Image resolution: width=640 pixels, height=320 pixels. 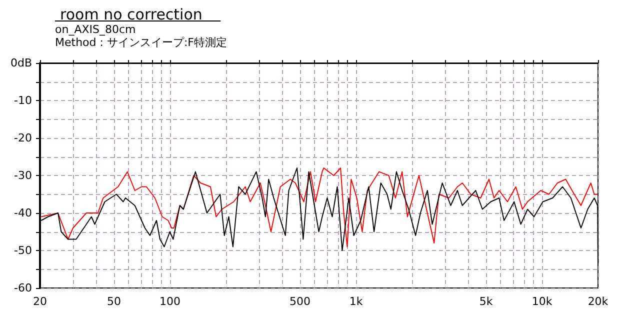 I want to click on x-tick-label: 20, so click(x=40, y=301).